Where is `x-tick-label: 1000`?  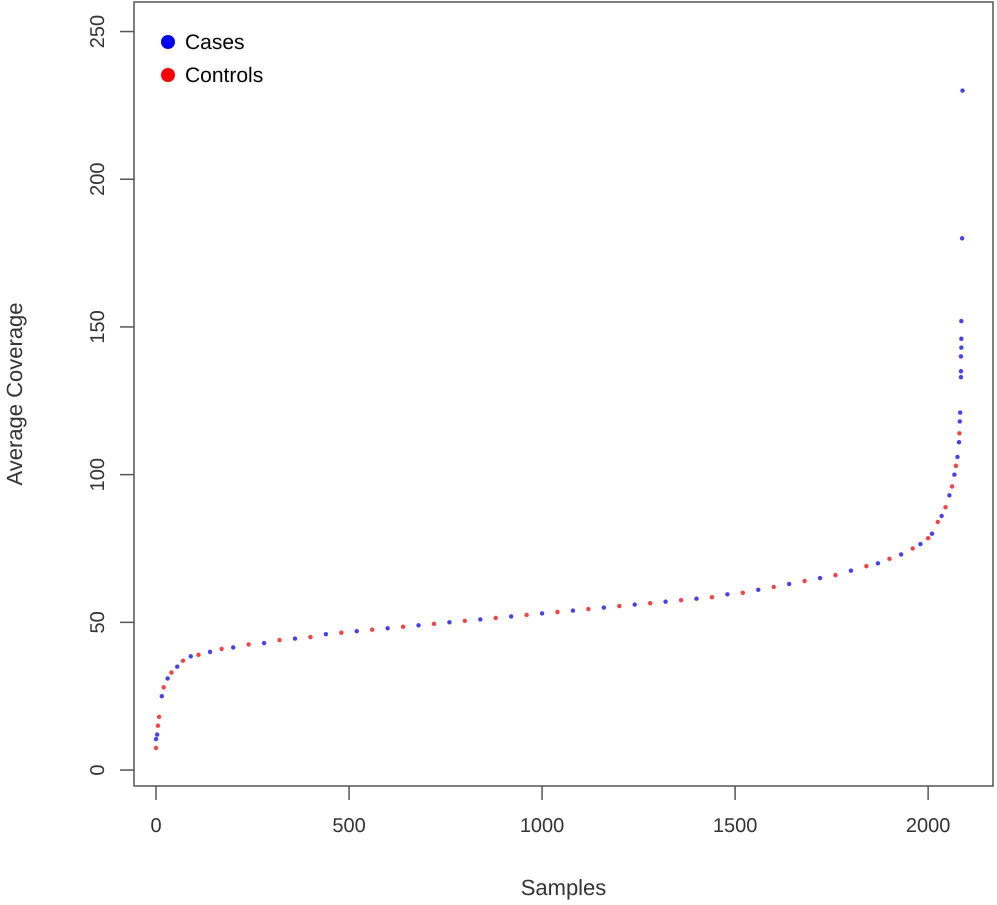 x-tick-label: 1000 is located at coordinates (542, 826).